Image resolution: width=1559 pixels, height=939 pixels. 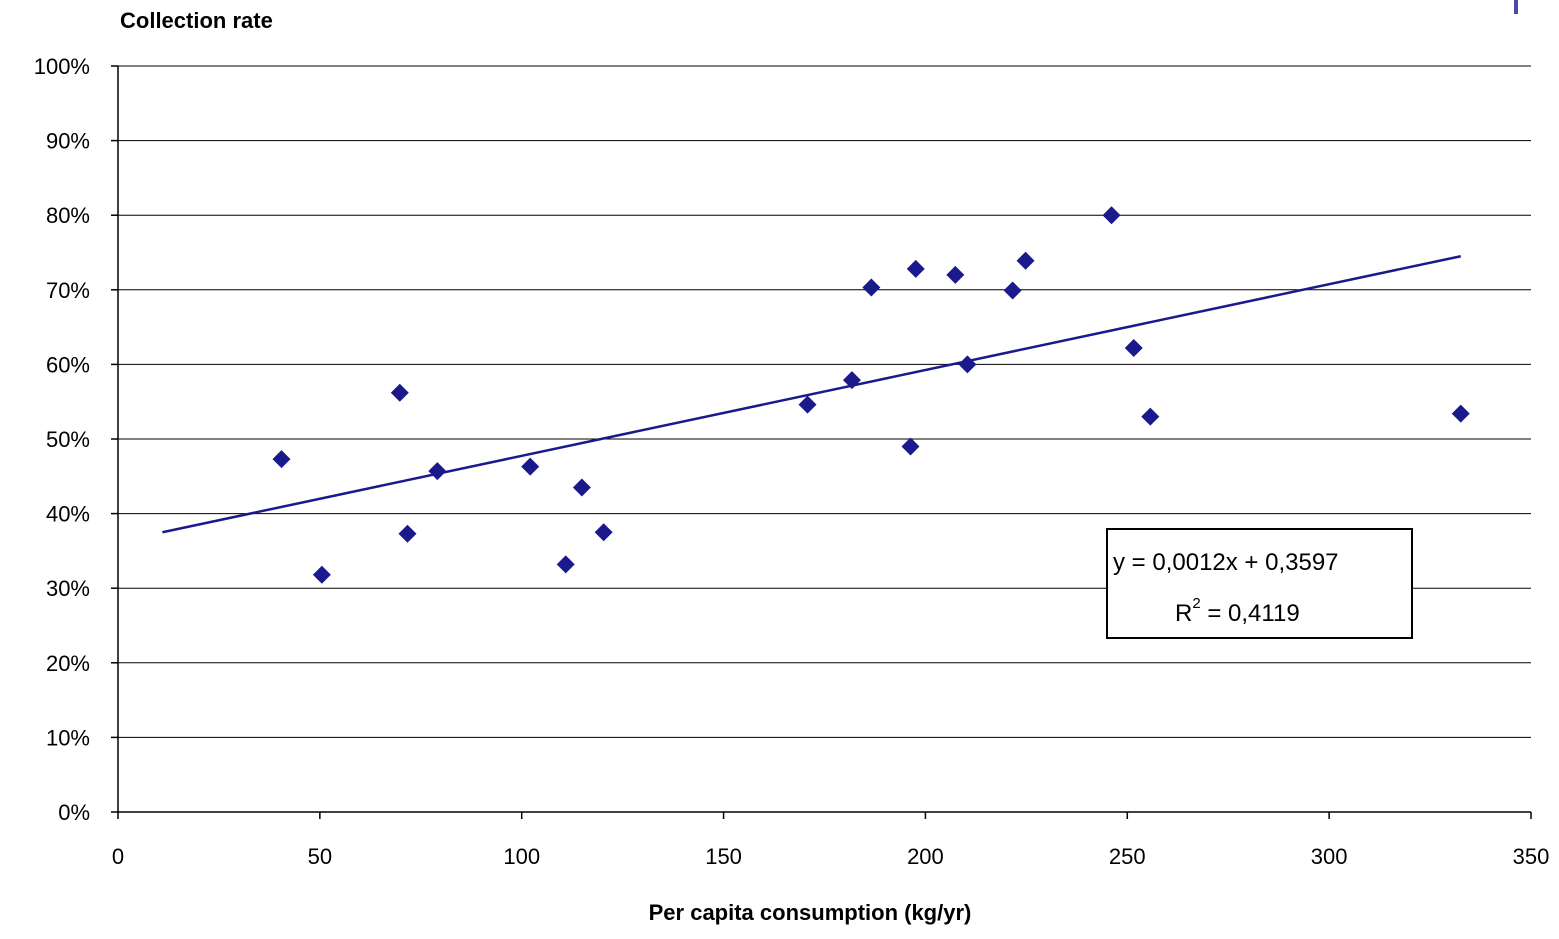 What do you see at coordinates (68, 364) in the screenshot?
I see `y-tick-label-6: 60%` at bounding box center [68, 364].